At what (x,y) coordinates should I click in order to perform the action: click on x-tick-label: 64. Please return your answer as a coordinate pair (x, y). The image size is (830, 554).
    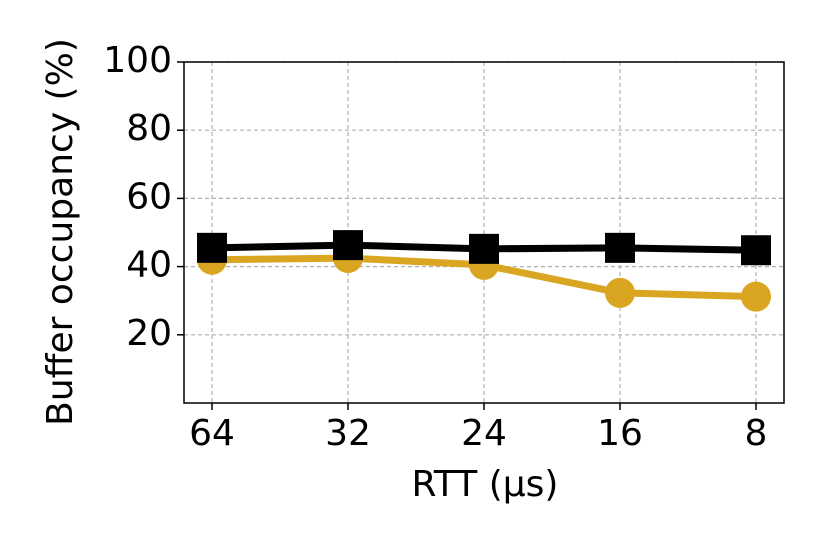
    Looking at the image, I should click on (212, 433).